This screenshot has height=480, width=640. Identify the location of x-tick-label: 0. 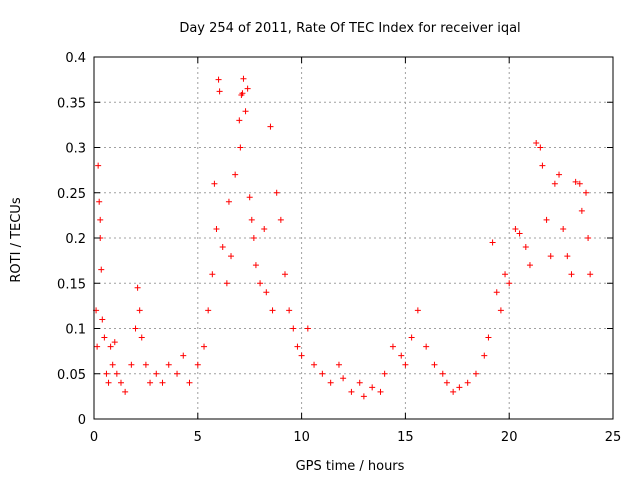
(94, 437).